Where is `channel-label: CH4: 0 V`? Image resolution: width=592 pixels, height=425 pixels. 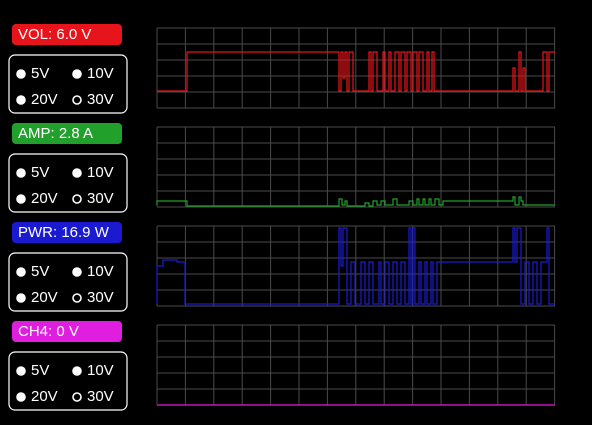 channel-label: CH4: 0 V is located at coordinates (48, 331).